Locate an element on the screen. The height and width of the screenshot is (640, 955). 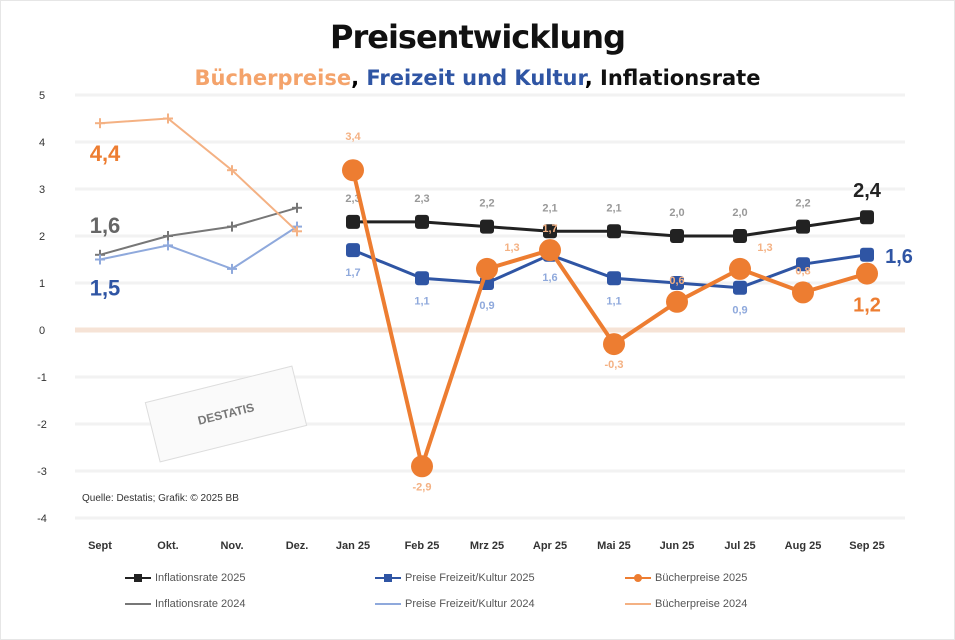
x-tick-label: Jan 25 is located at coordinates (353, 546).